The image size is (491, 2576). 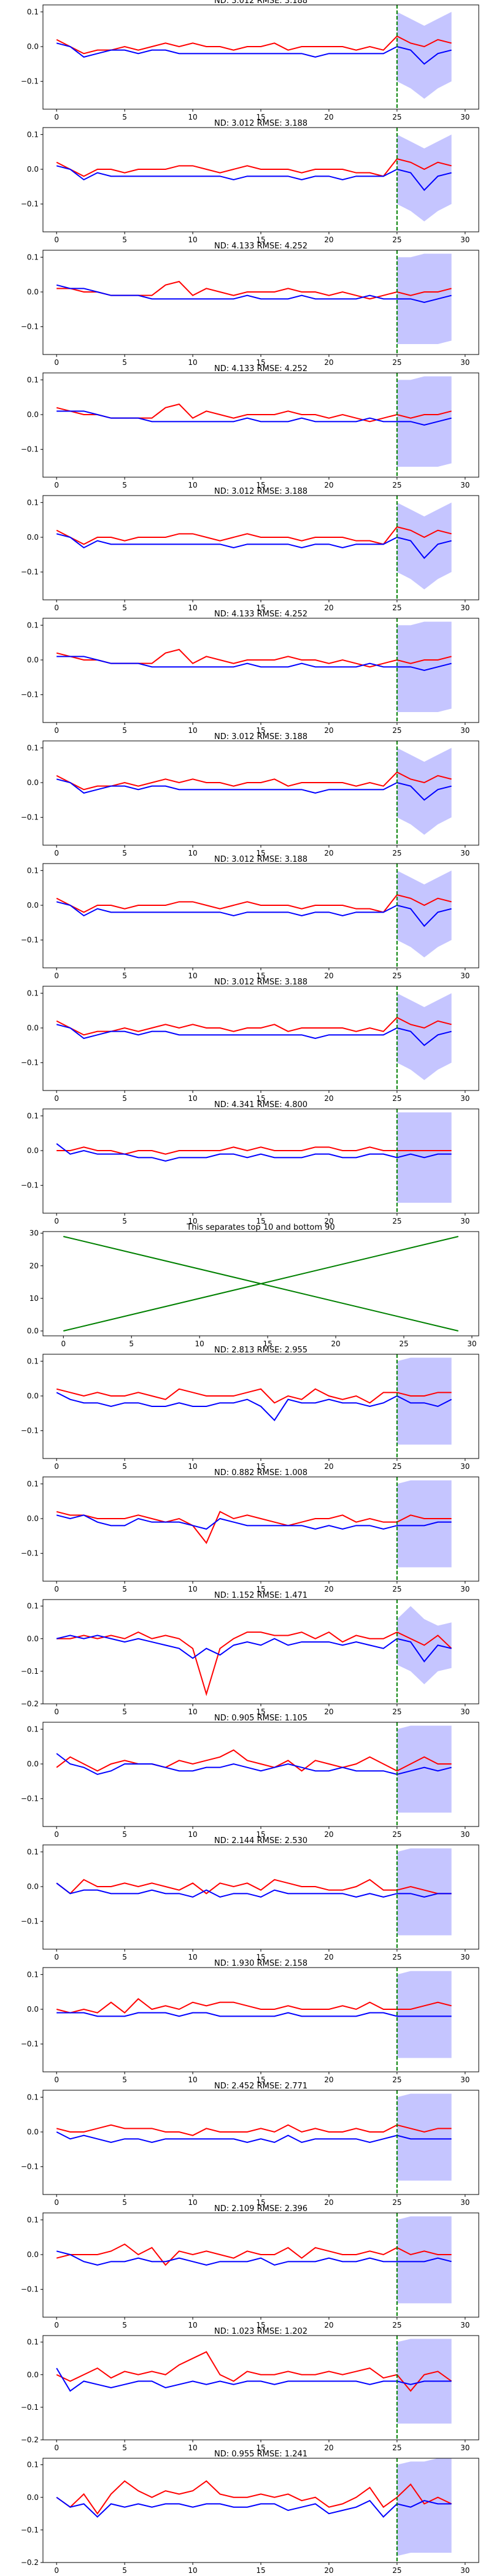 What do you see at coordinates (260, 1963) in the screenshot?
I see `chart-title: ND: 1.930 RMSE: 2.158` at bounding box center [260, 1963].